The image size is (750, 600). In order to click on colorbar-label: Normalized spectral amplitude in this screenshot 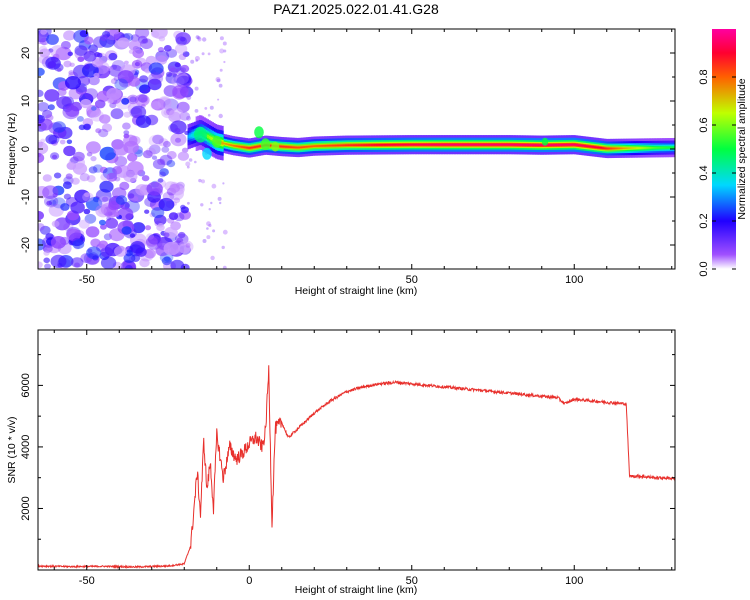, I will do `click(742, 148)`.